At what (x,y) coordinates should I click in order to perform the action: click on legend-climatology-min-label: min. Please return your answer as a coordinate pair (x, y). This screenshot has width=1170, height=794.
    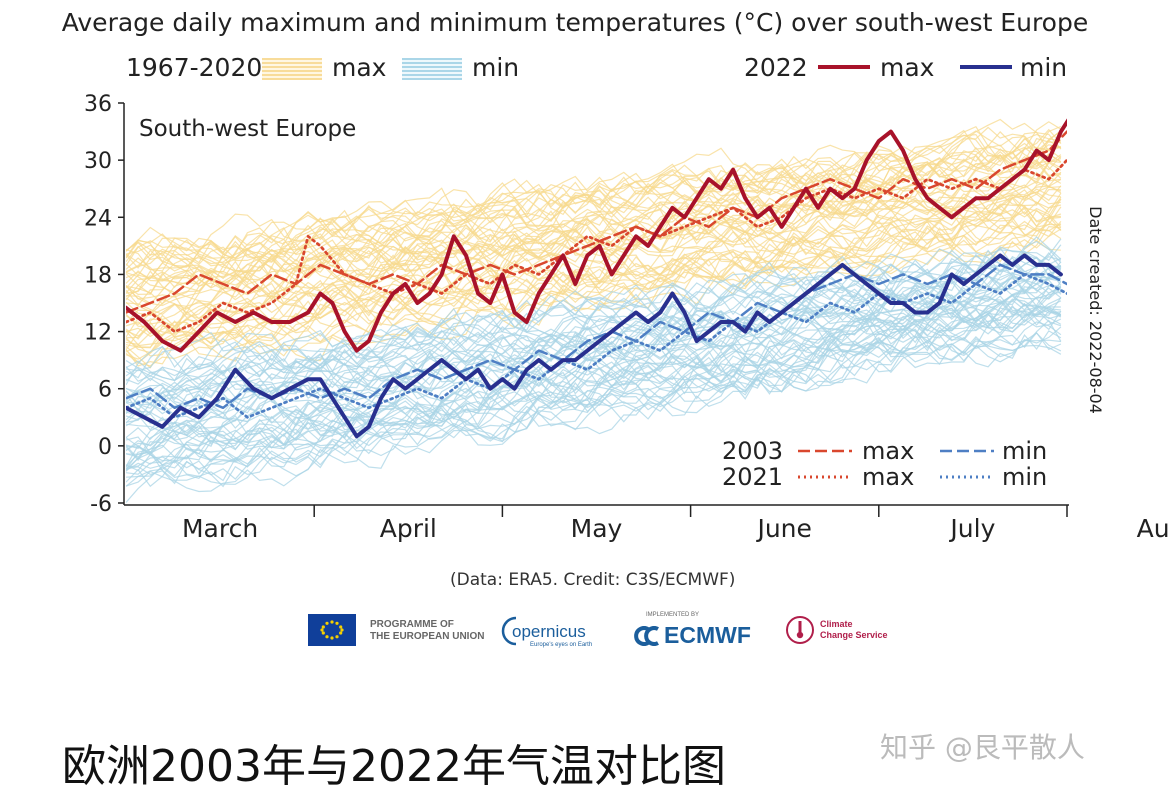
    Looking at the image, I should click on (496, 67).